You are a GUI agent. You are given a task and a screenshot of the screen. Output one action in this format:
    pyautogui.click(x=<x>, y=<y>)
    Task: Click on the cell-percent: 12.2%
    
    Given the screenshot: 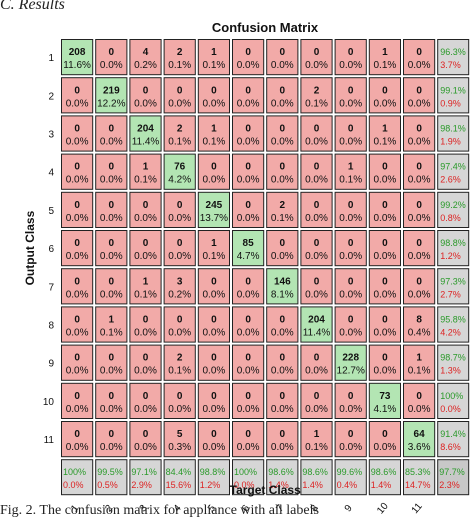 What is the action you would take?
    pyautogui.click(x=111, y=103)
    